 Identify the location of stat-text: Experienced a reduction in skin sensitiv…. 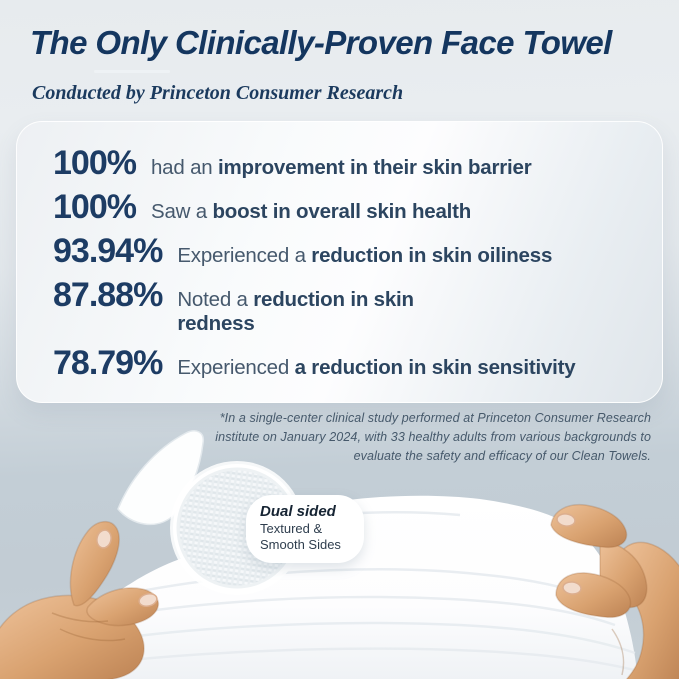
(376, 368).